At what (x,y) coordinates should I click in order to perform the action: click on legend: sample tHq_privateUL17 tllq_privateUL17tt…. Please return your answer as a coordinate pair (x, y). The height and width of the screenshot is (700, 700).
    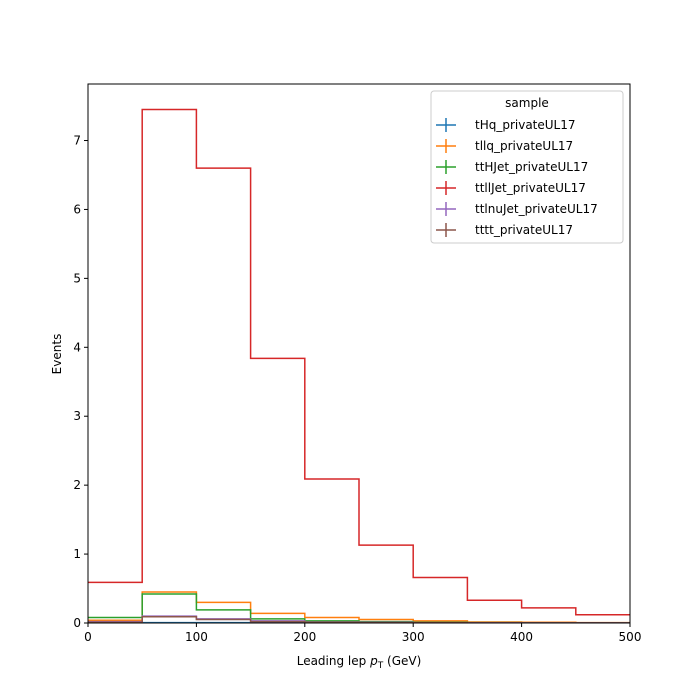
    Looking at the image, I should click on (527, 167).